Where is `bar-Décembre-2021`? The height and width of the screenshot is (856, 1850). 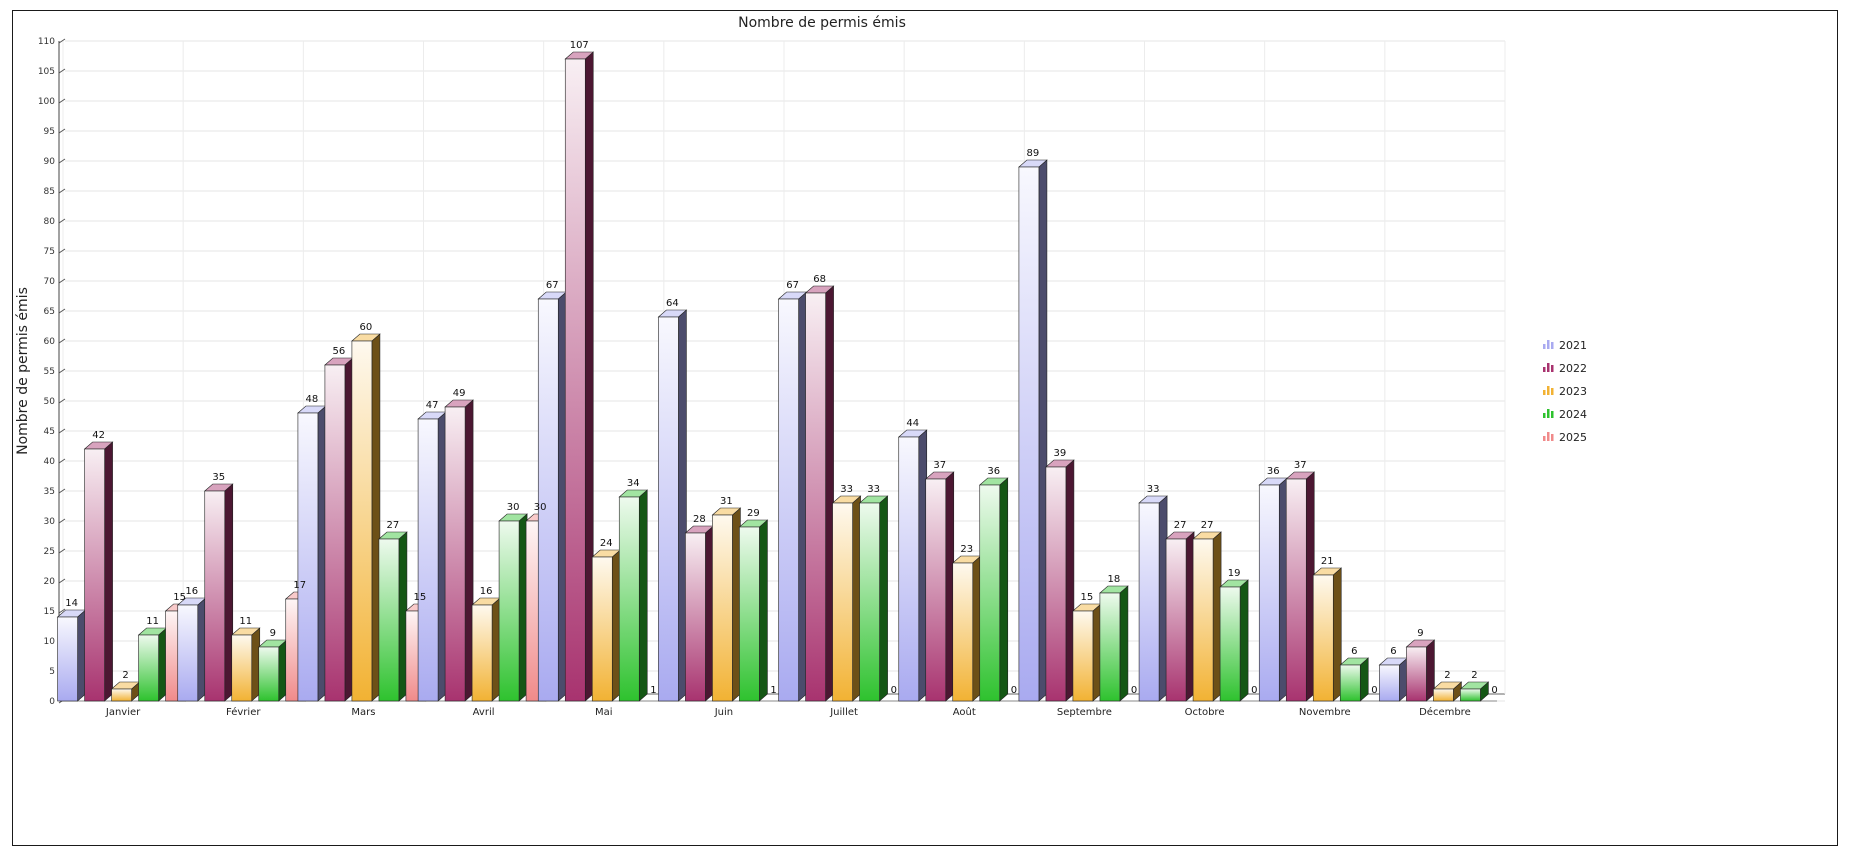 bar-Décembre-2021 is located at coordinates (1393, 679).